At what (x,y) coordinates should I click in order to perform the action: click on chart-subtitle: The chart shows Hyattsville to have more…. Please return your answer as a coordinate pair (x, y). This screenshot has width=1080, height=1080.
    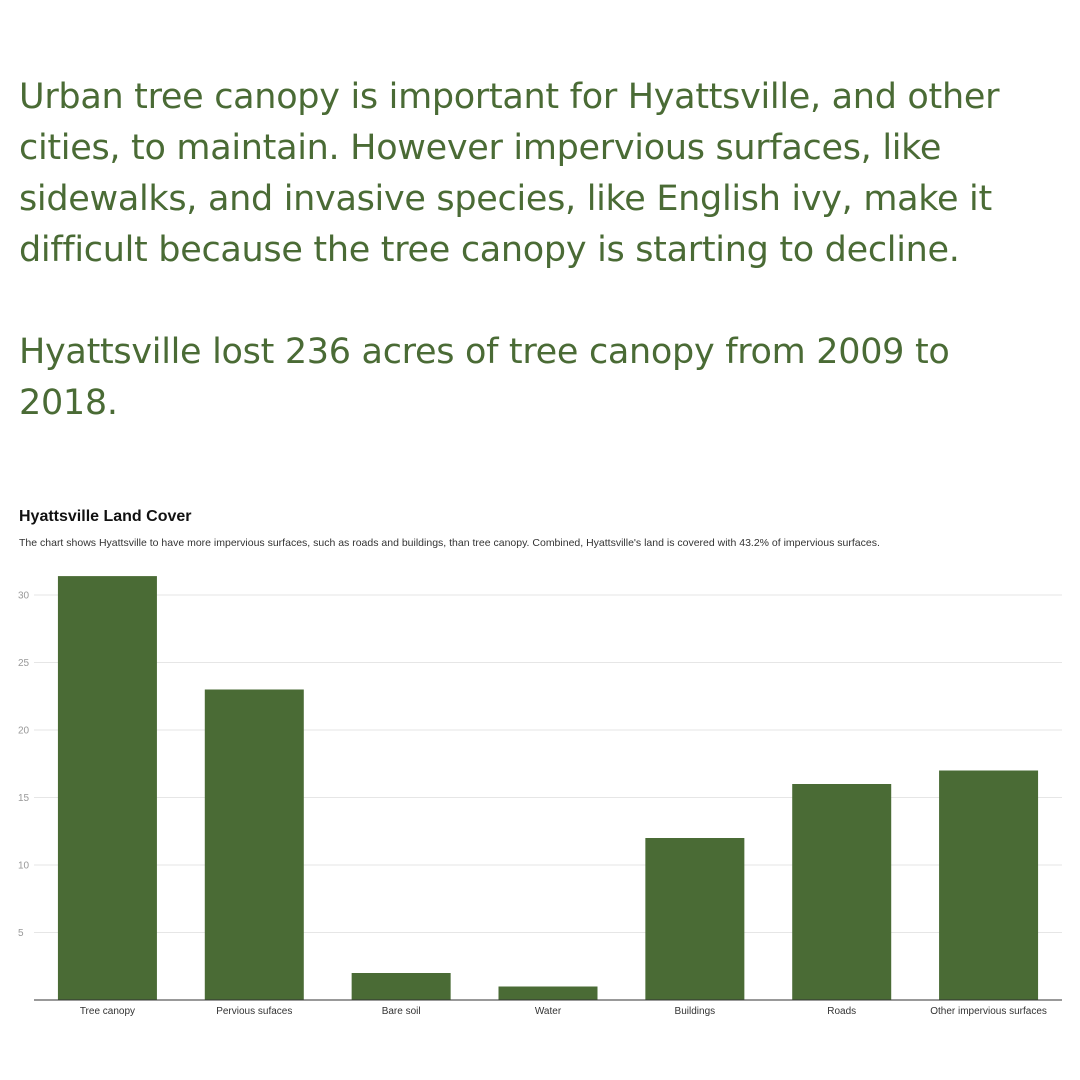
    Looking at the image, I should click on (449, 543).